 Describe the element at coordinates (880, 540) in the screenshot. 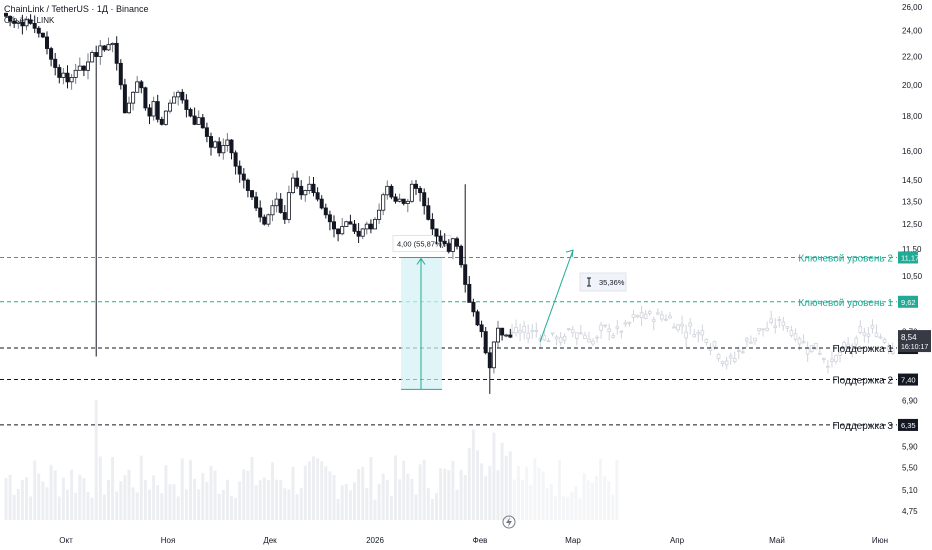

I see `x-tick-label: Июн` at that location.